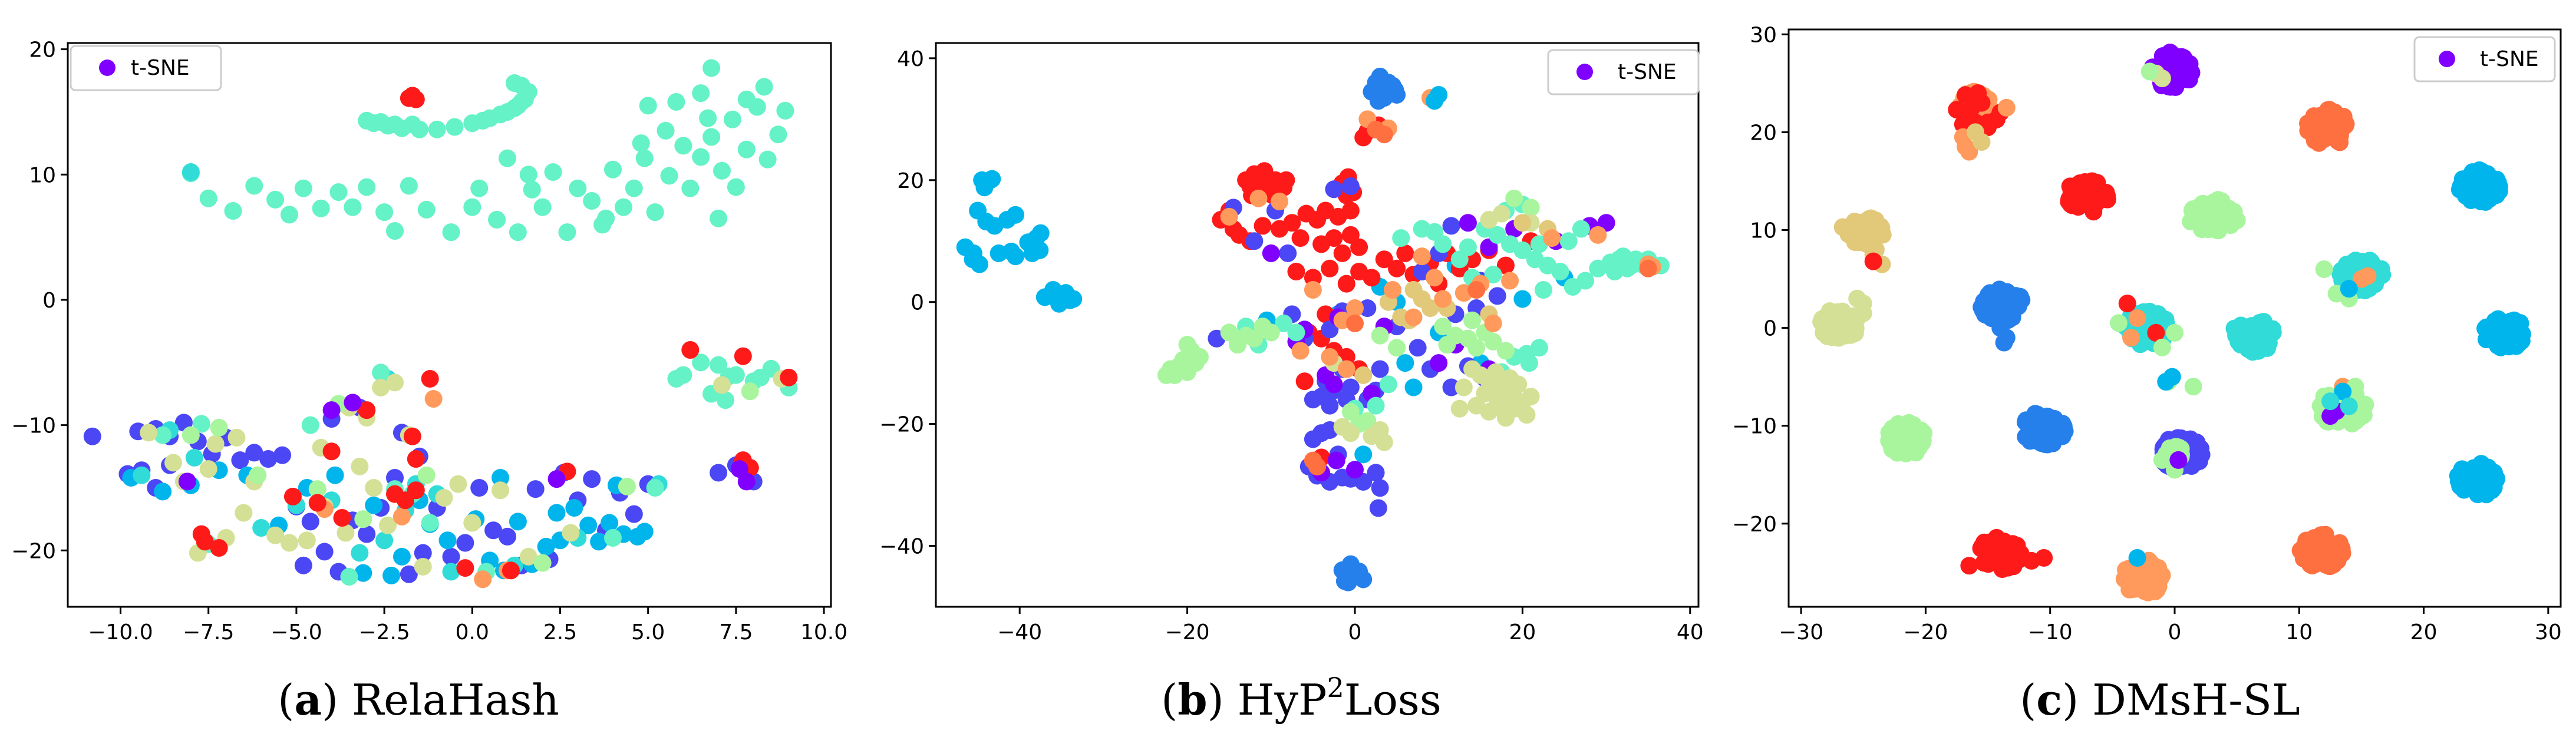  Describe the element at coordinates (911, 181) in the screenshot. I see `y-tick-label: 20` at that location.